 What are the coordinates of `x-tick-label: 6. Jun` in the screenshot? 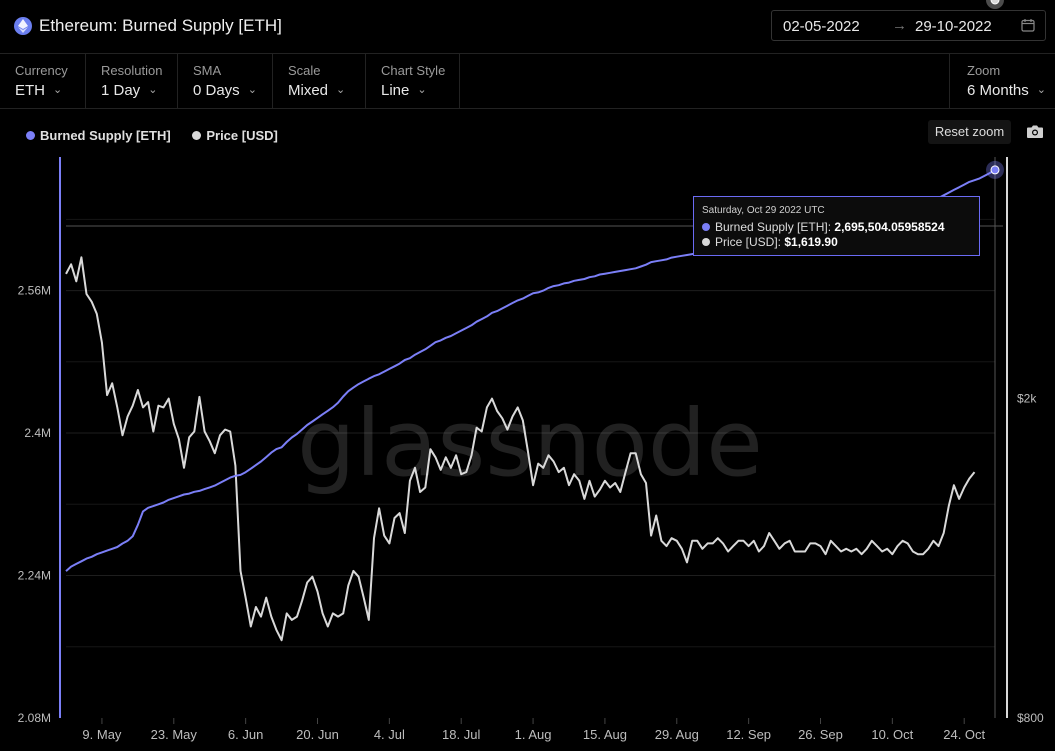 It's located at (245, 734).